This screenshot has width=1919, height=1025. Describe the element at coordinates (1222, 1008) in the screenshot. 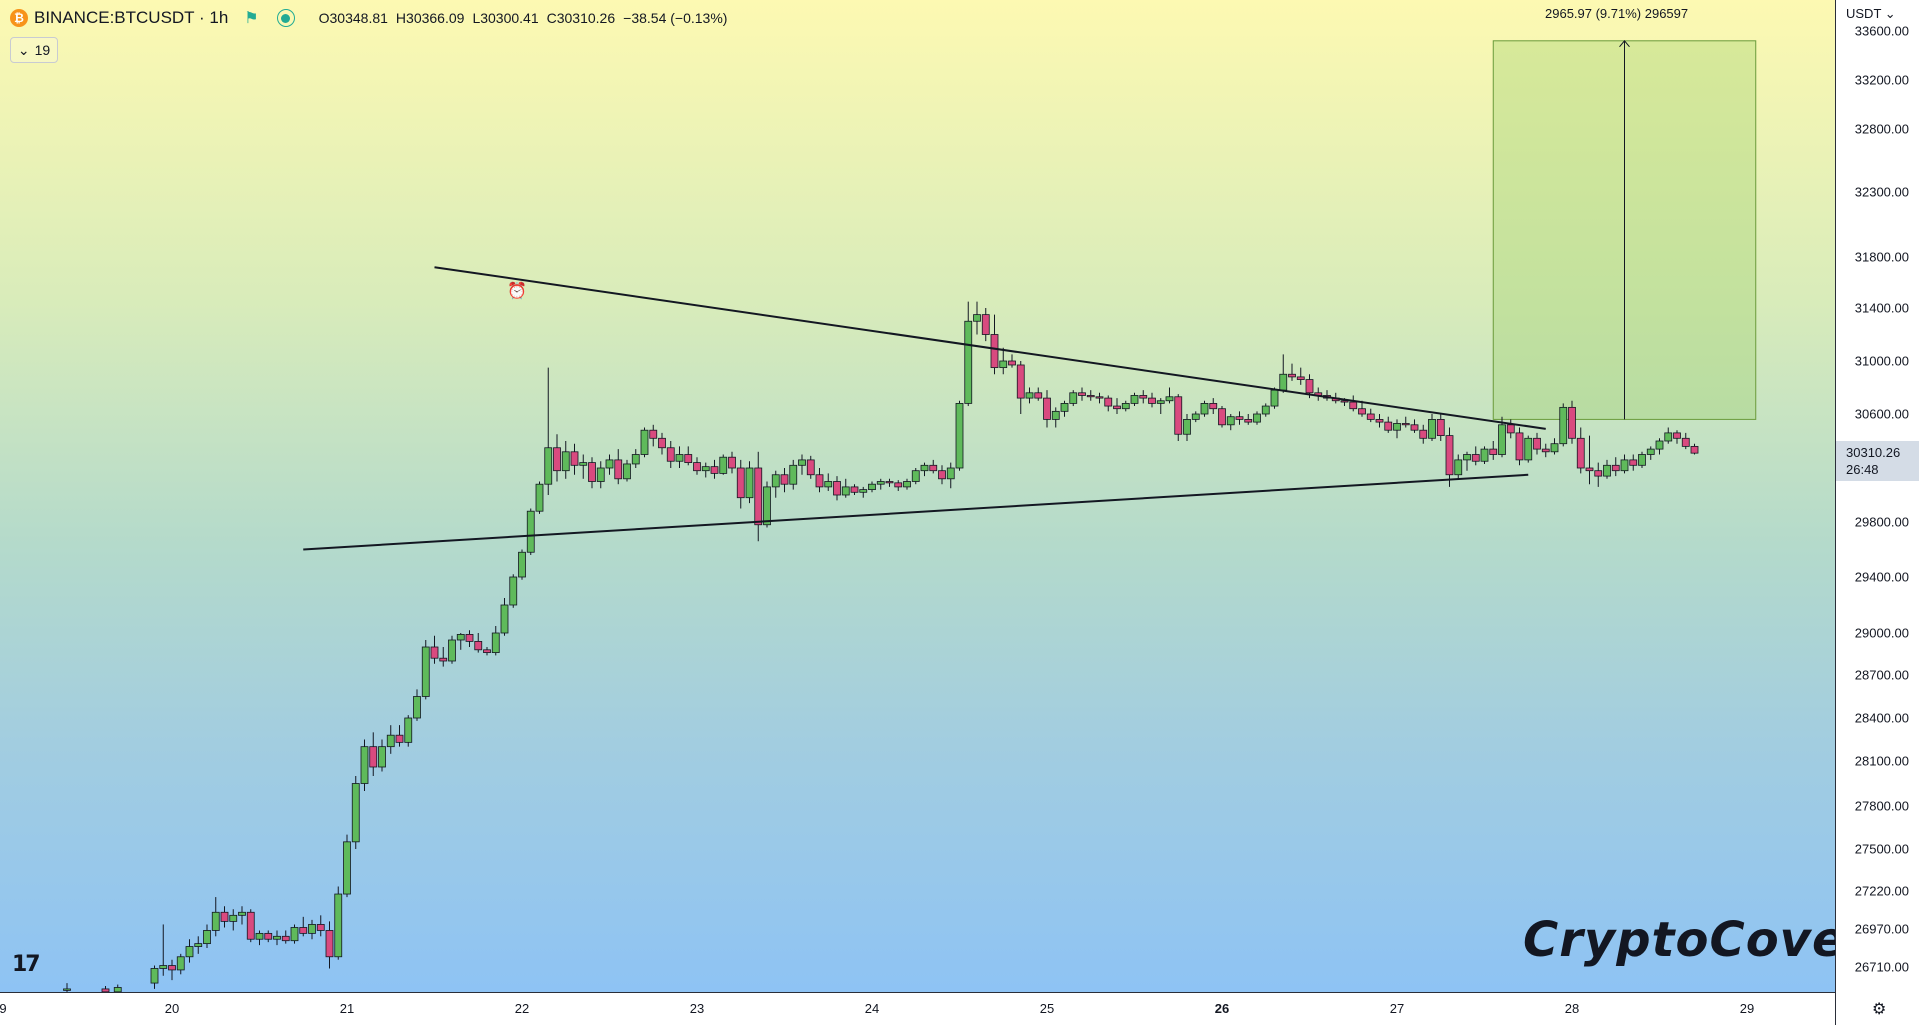

I see `time-tick: 26` at that location.